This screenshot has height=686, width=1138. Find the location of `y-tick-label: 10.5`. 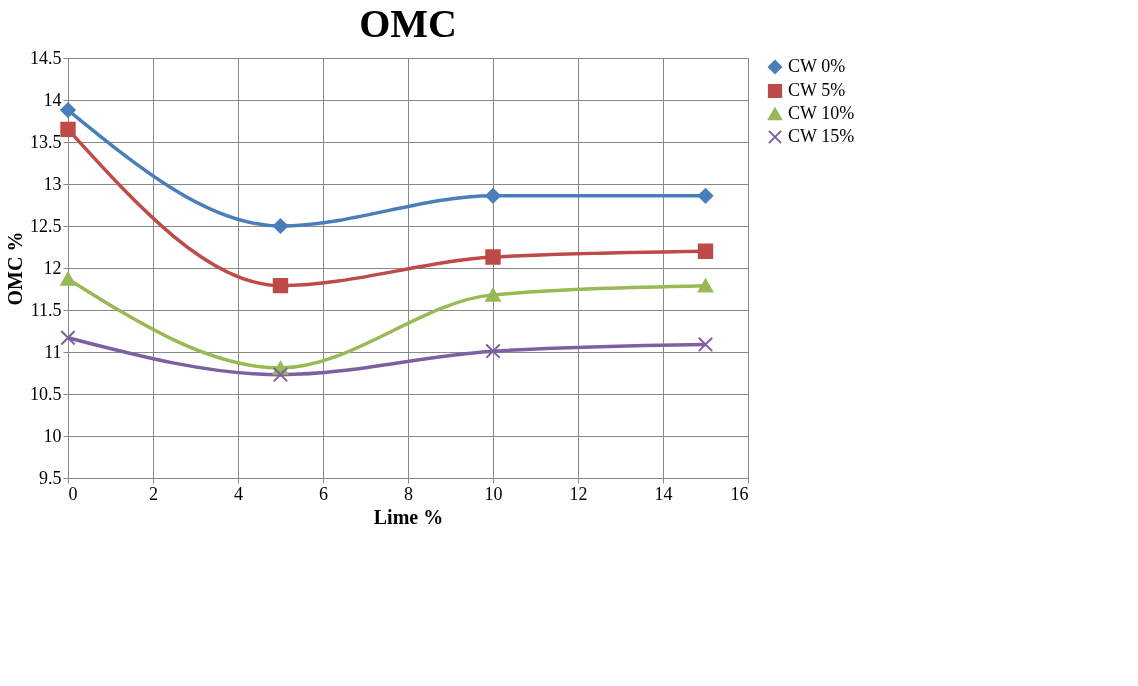

y-tick-label: 10.5 is located at coordinates (46, 393).